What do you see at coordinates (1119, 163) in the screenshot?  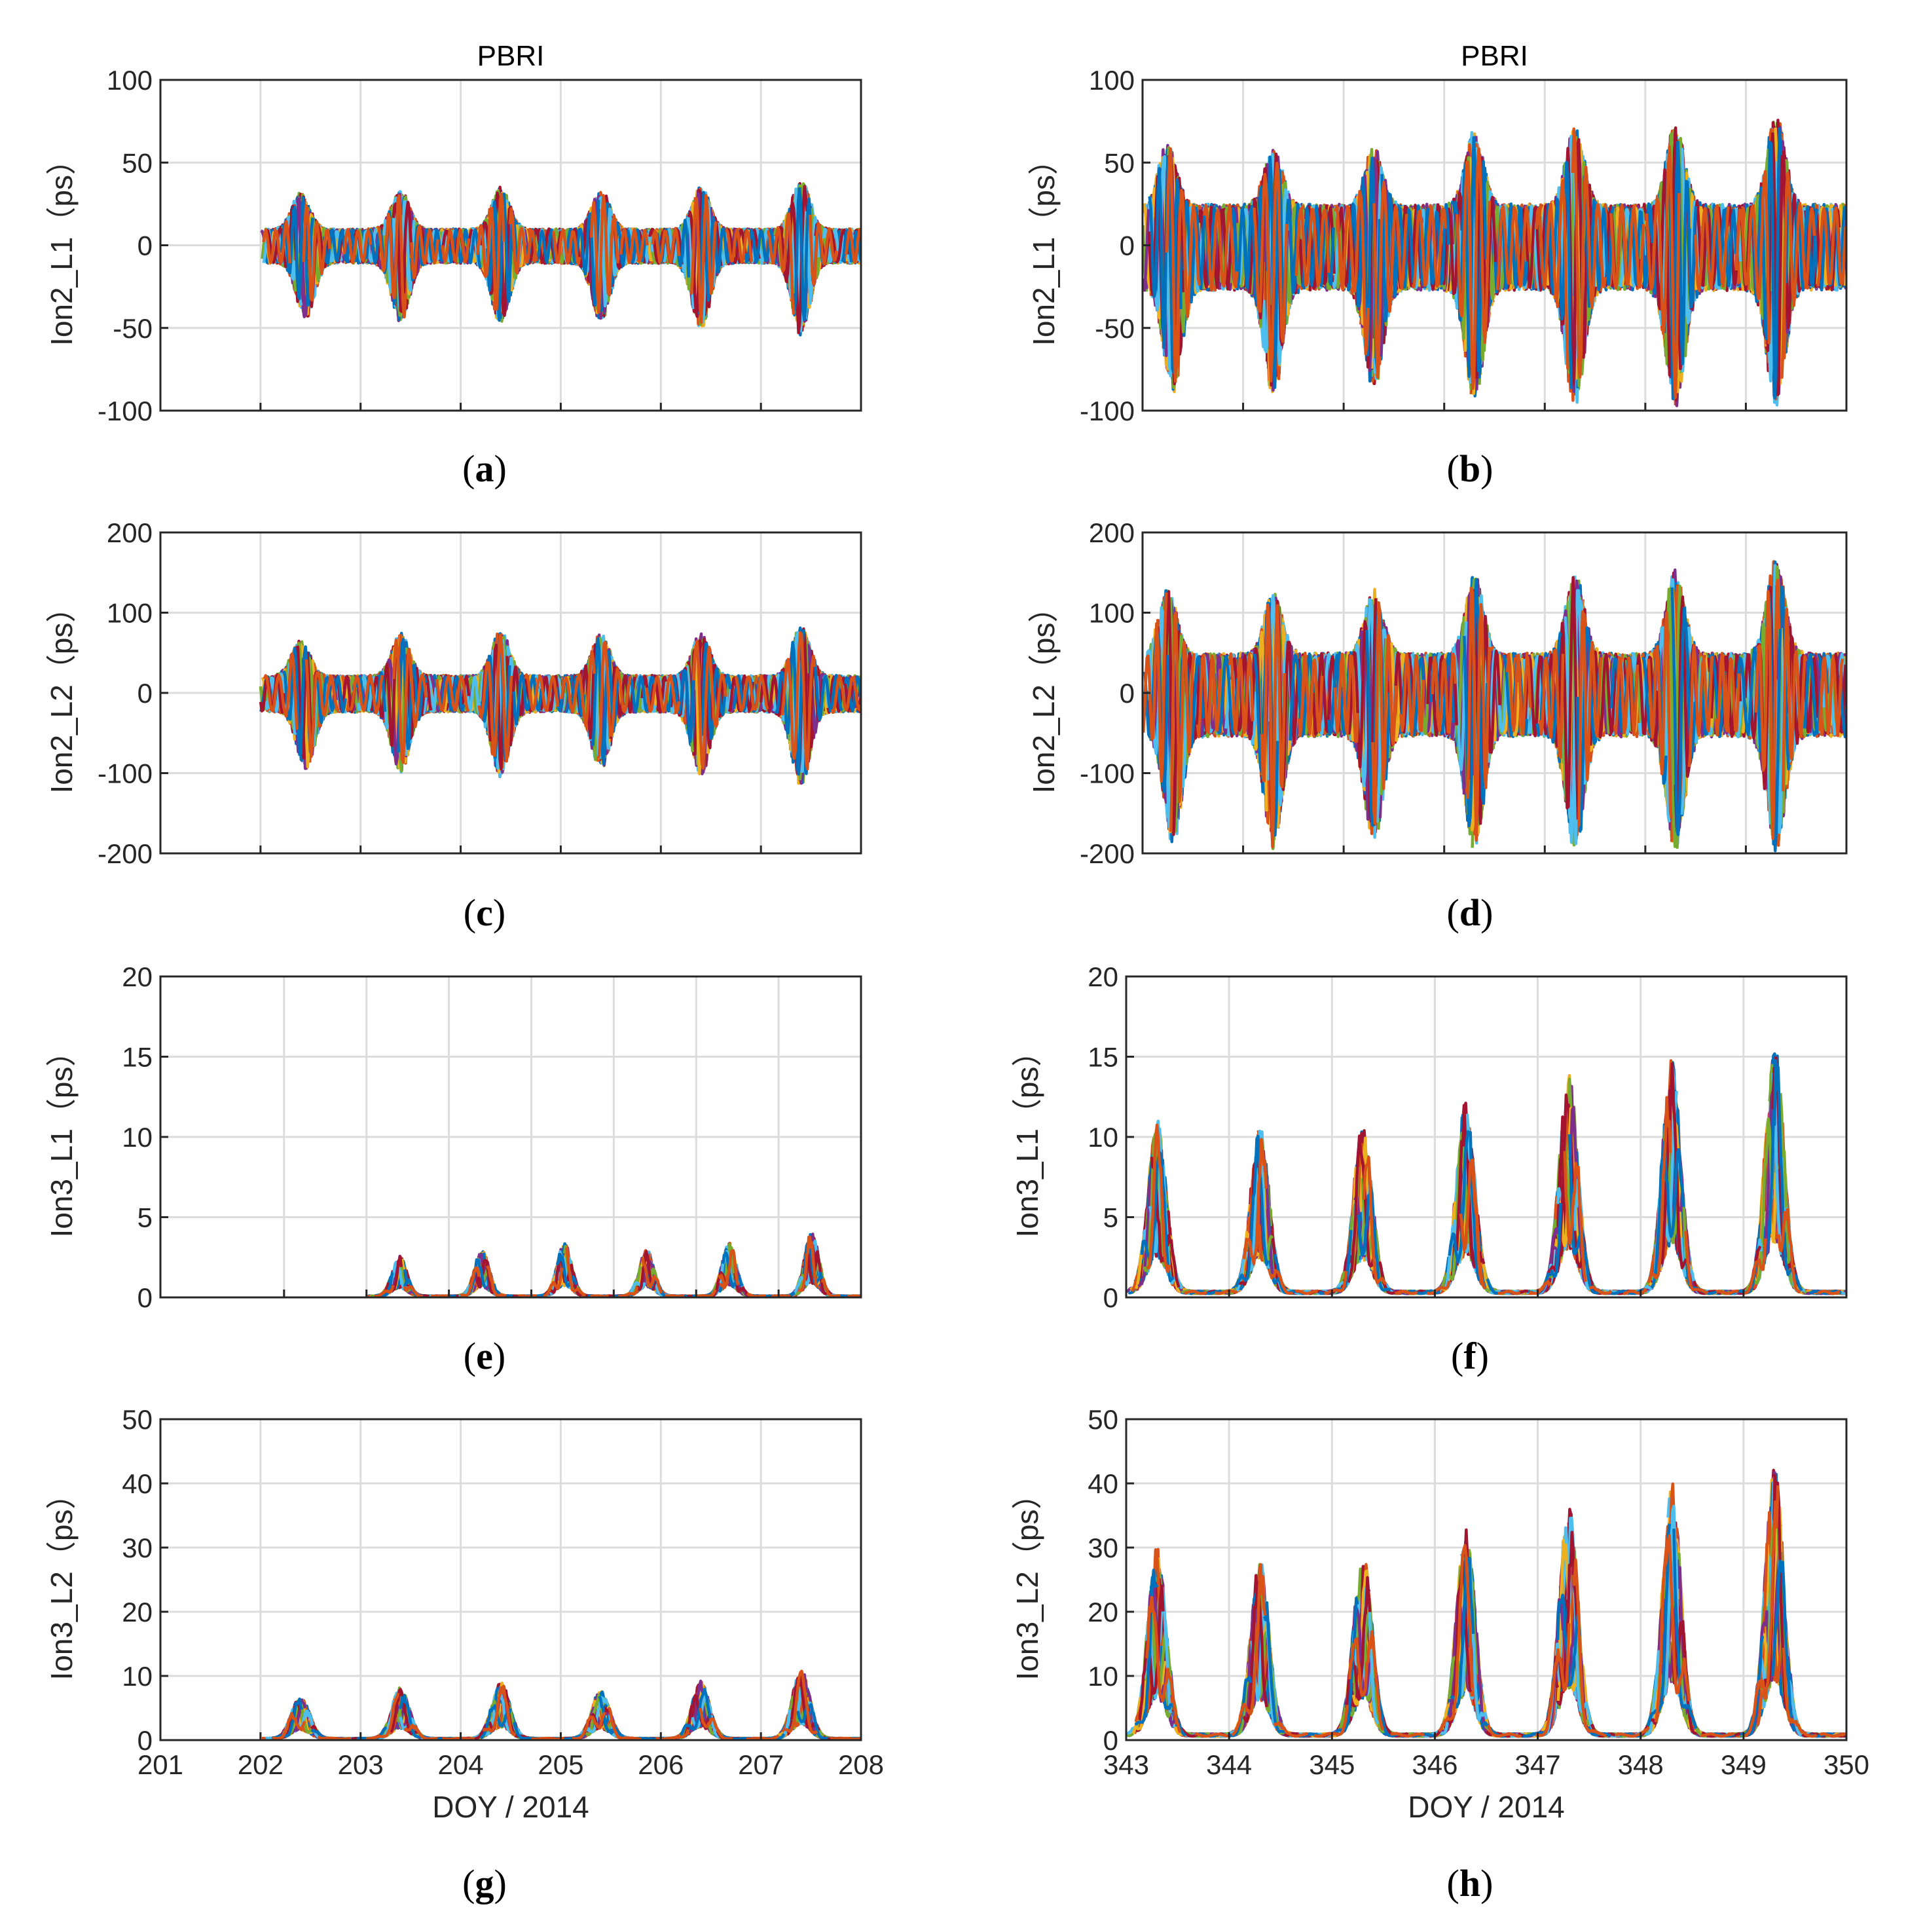 I see `y-tick-label: 50` at bounding box center [1119, 163].